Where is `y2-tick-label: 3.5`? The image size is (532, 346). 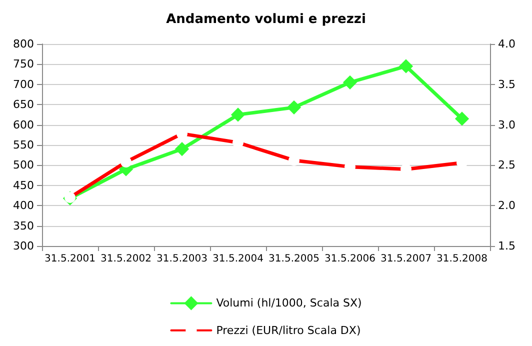 y2-tick-label: 3.5 is located at coordinates (507, 84).